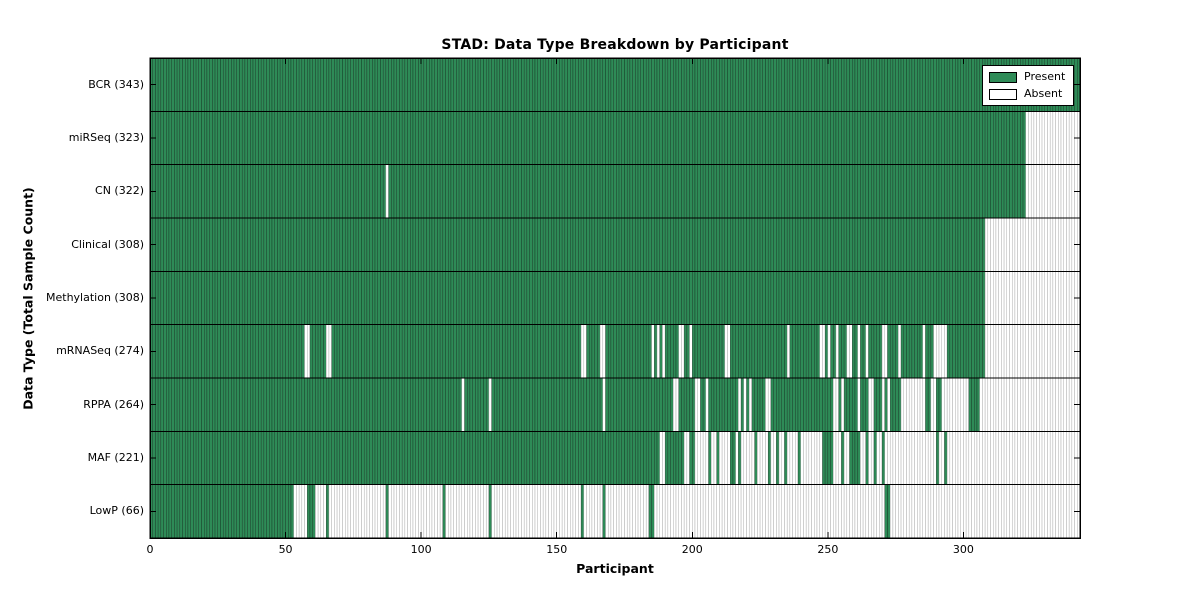 The width and height of the screenshot is (1200, 600). I want to click on legend-present-label: Present, so click(1045, 76).